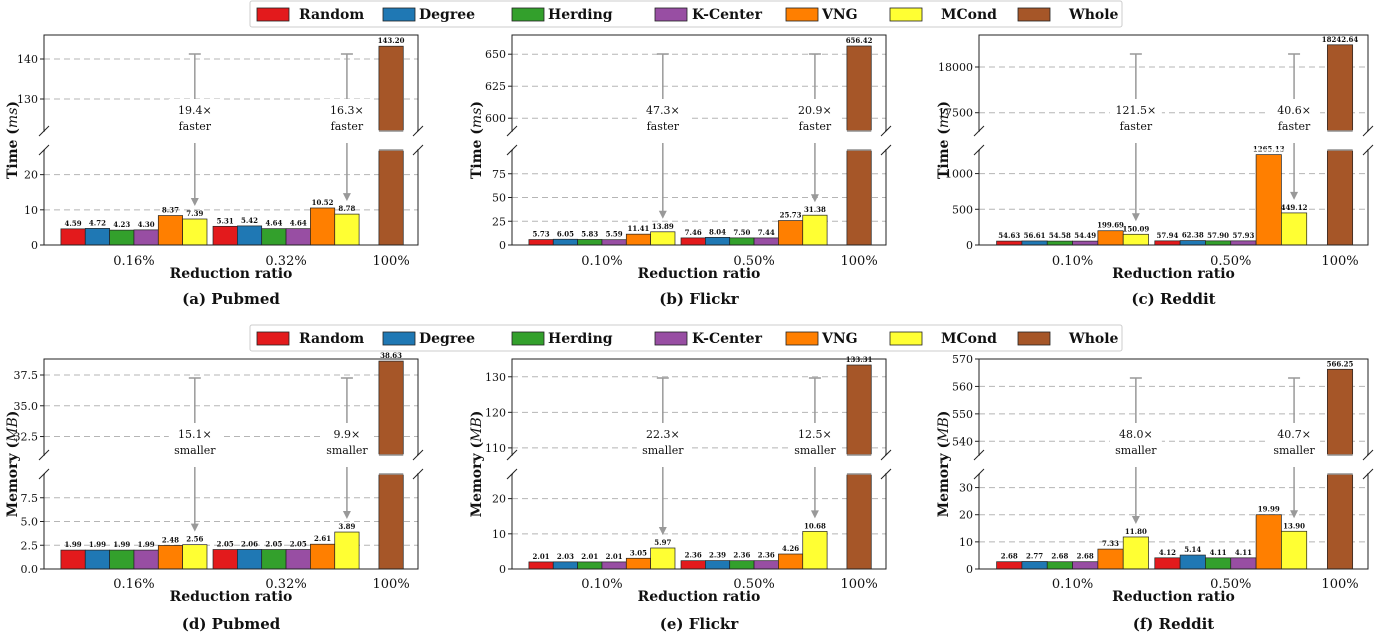 This screenshot has height=641, width=1379. I want to click on y-tick-label: 20, so click(966, 515).